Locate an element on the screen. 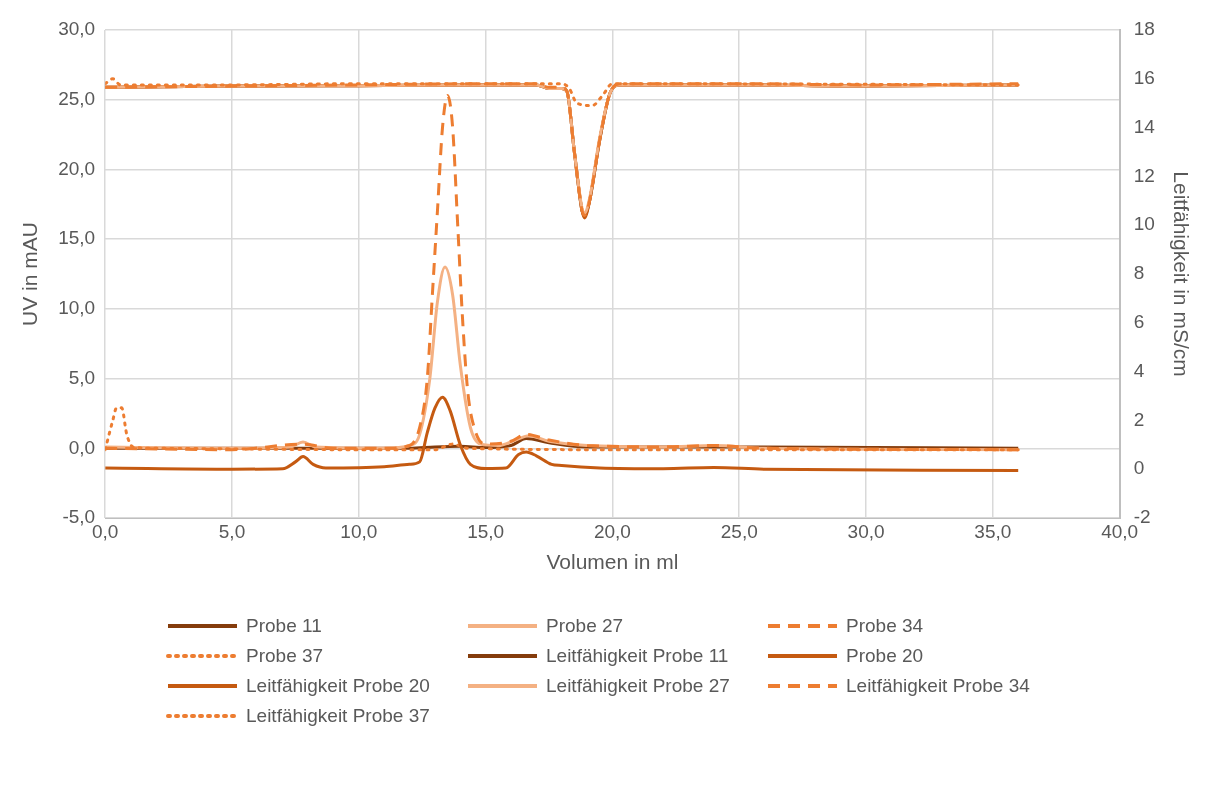 The width and height of the screenshot is (1206, 794). legend-label: Probe 27 is located at coordinates (585, 626).